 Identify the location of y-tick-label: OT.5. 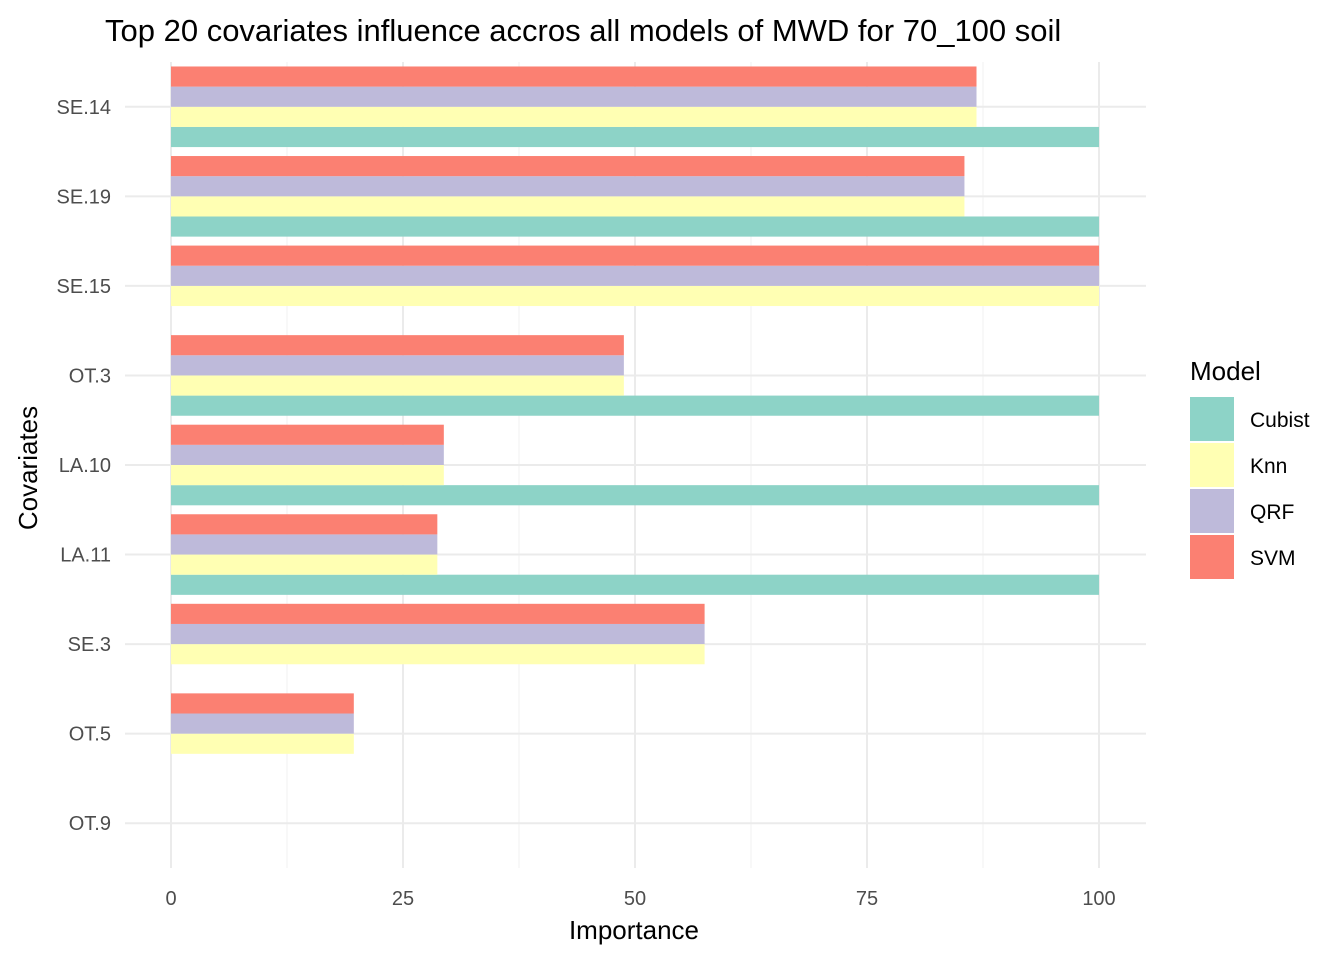
(90, 735).